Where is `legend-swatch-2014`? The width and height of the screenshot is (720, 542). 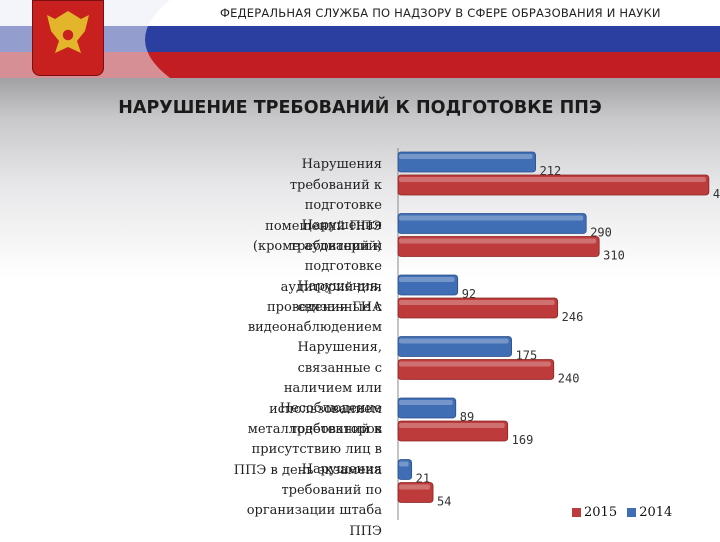
legend-swatch-2014 is located at coordinates (632, 512).